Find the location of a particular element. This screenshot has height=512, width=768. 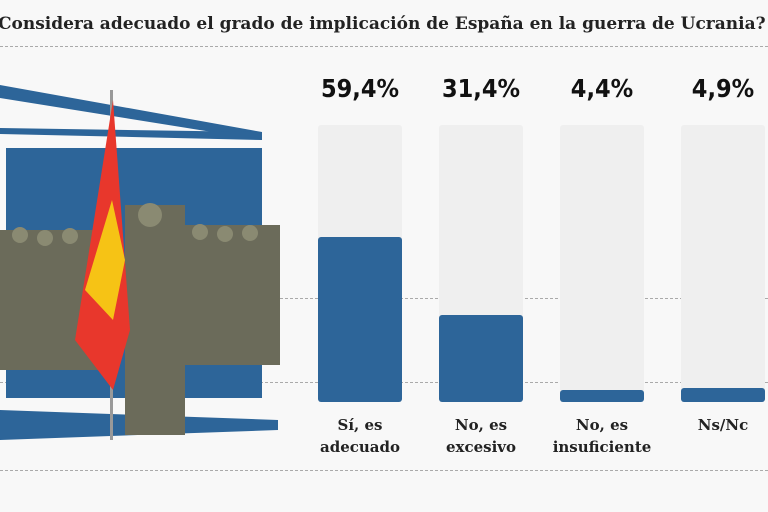

category-line: excesivo is located at coordinates (481, 447).